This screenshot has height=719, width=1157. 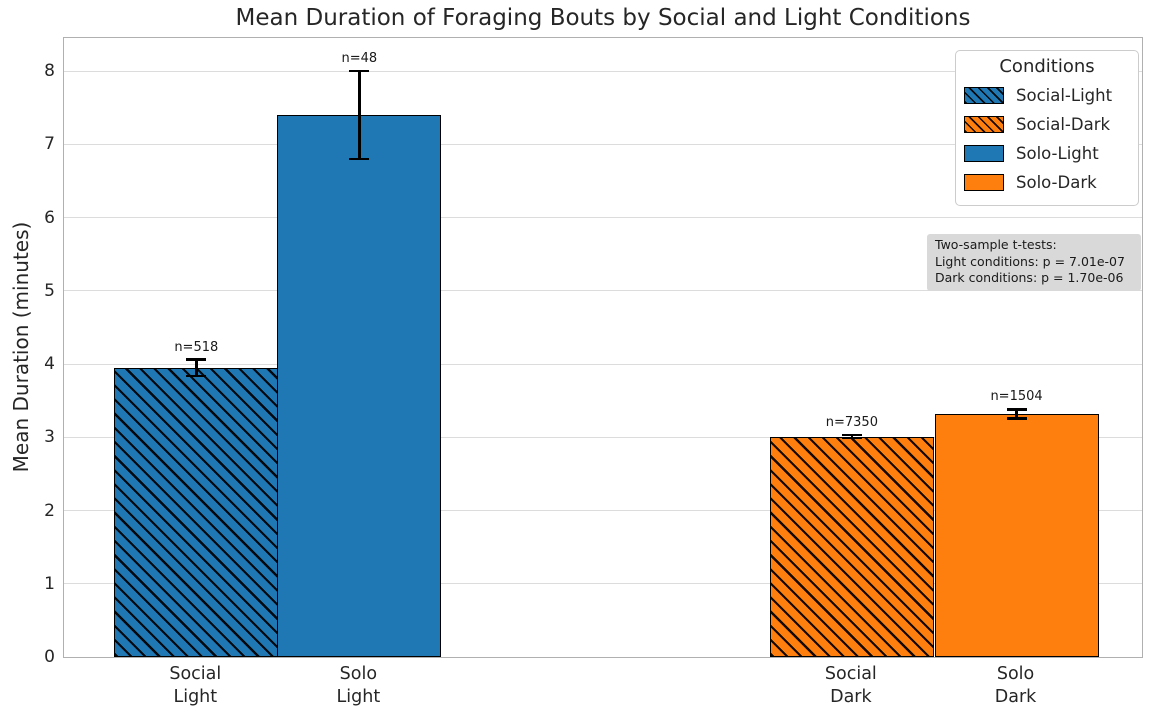 I want to click on legend-swatch-social-light, so click(x=984, y=95).